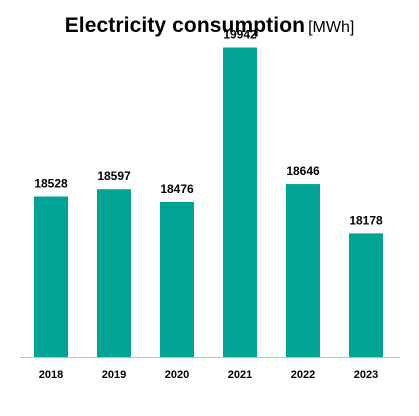  Describe the element at coordinates (240, 202) in the screenshot. I see `bar-2021` at that location.